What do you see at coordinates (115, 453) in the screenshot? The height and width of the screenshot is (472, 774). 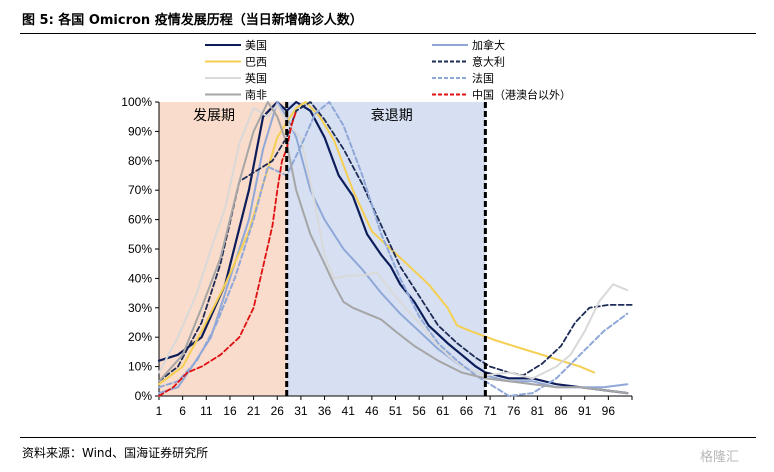 I see `source-note: 资料来源：Wind、国海证券研究所` at bounding box center [115, 453].